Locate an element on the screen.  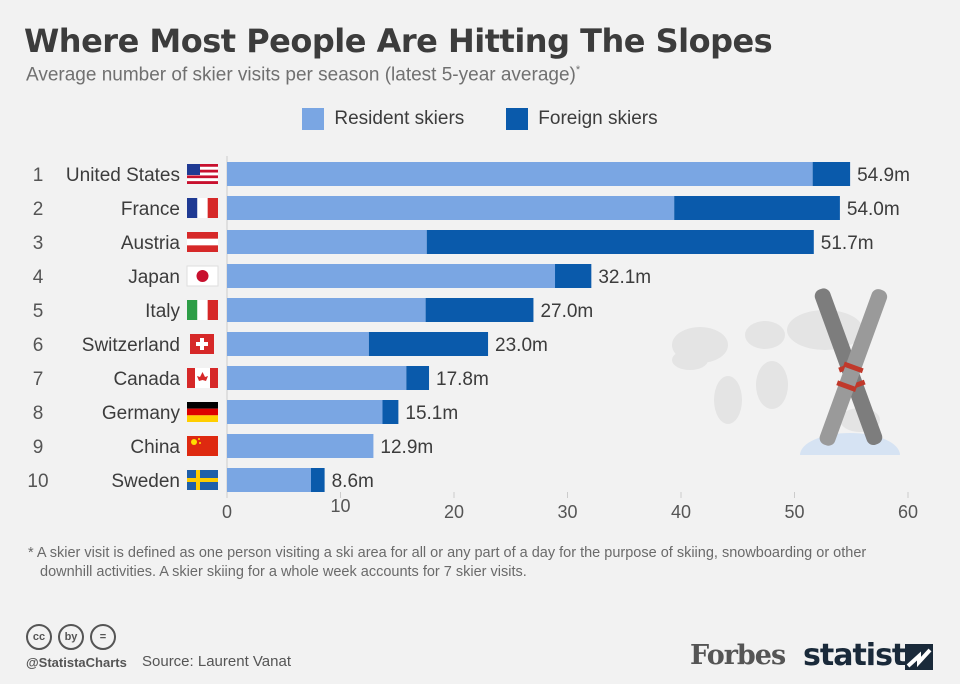
us-flag-icon is located at coordinates (202, 174).